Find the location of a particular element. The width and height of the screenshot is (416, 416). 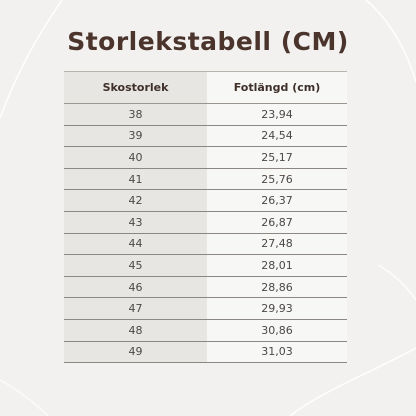

table-row: 49 31,03 is located at coordinates (205, 352).